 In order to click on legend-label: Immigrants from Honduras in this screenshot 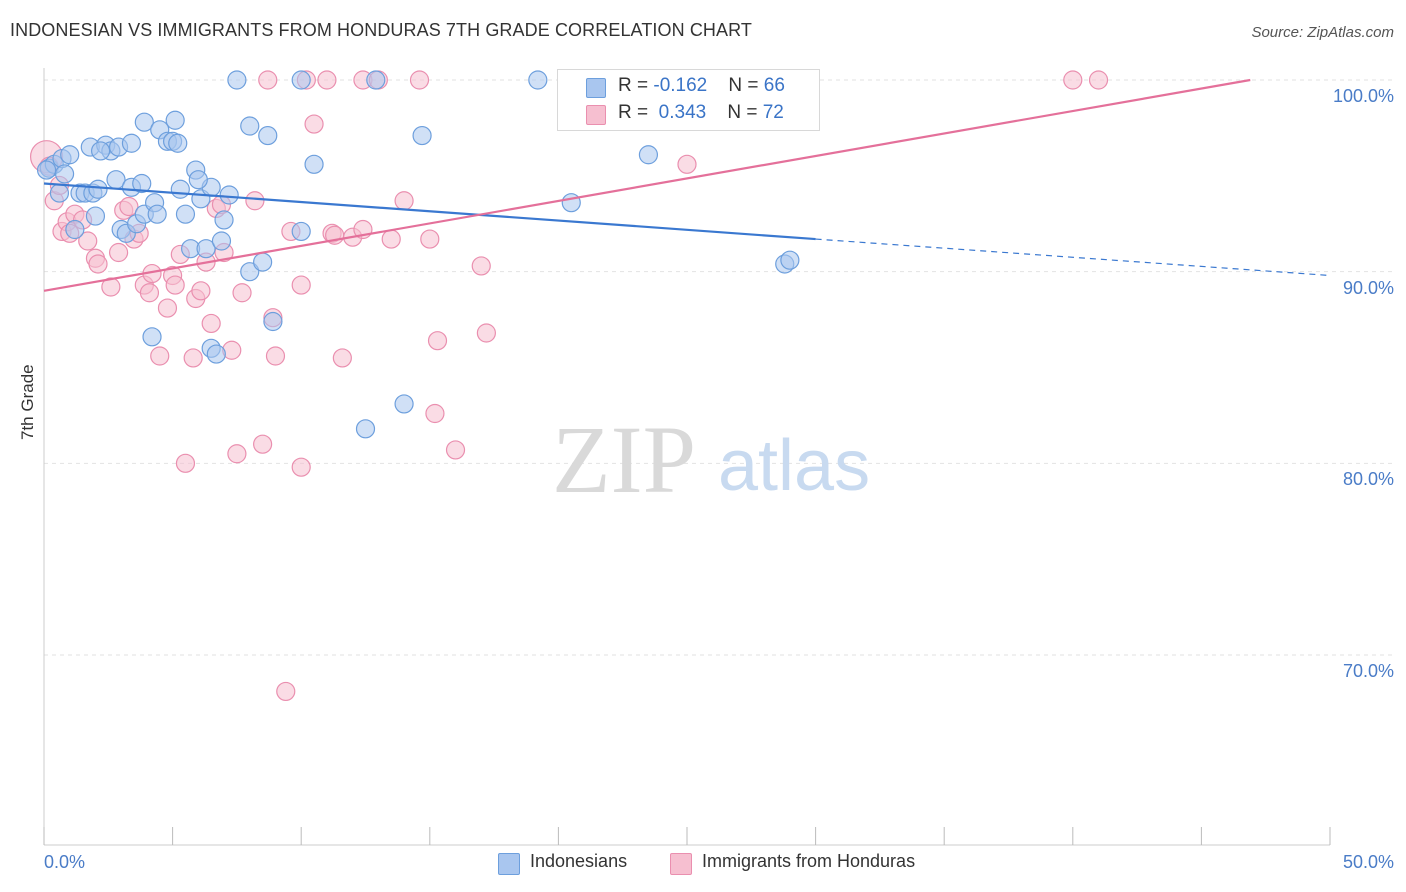, I will do `click(809, 861)`.